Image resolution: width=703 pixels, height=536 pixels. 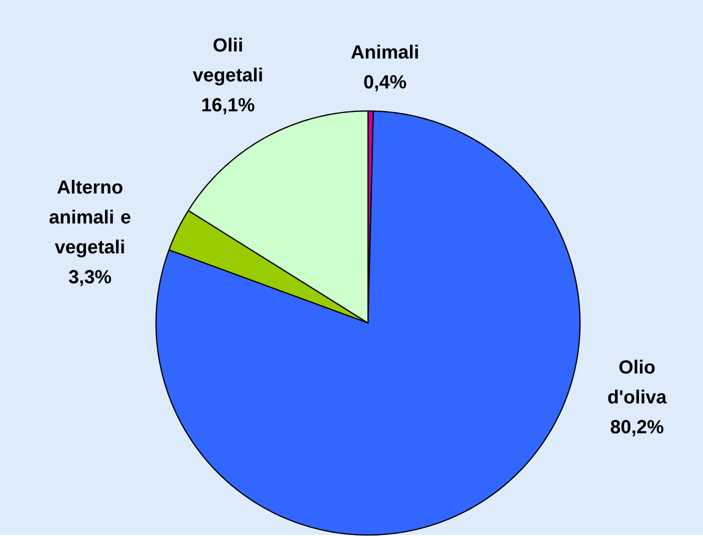 I want to click on data-label: 0,4%, so click(x=385, y=83).